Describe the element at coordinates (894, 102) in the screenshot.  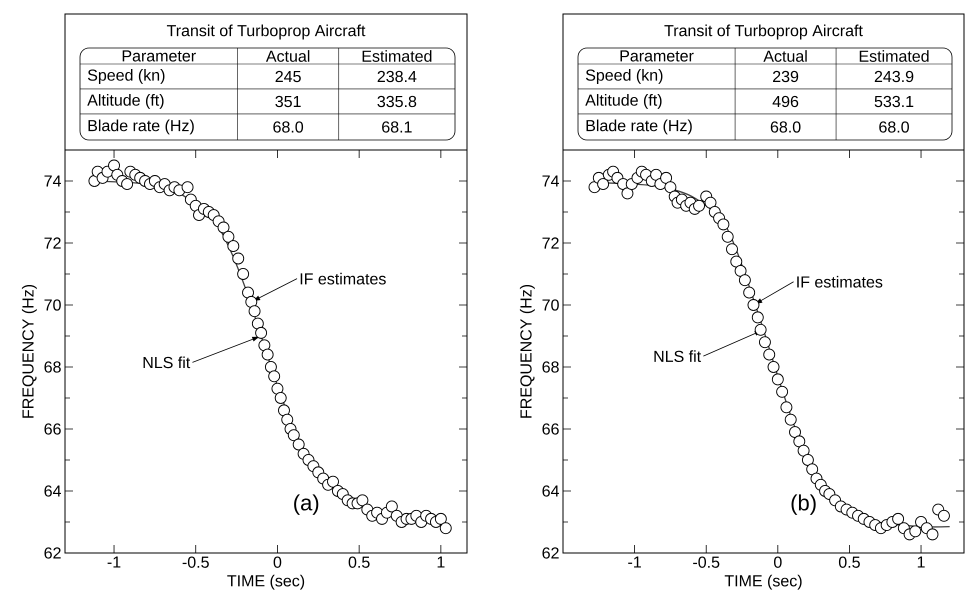
I see `text: 533.1` at that location.